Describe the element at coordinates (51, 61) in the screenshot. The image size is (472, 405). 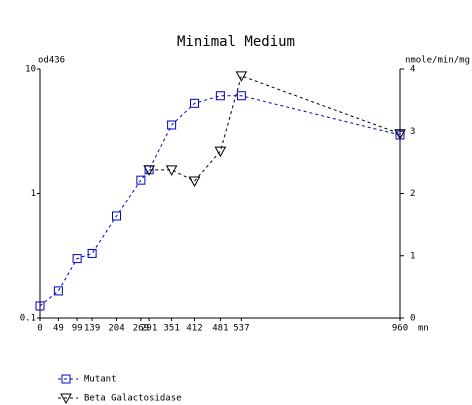
I see `y-axis-label: od436` at that location.